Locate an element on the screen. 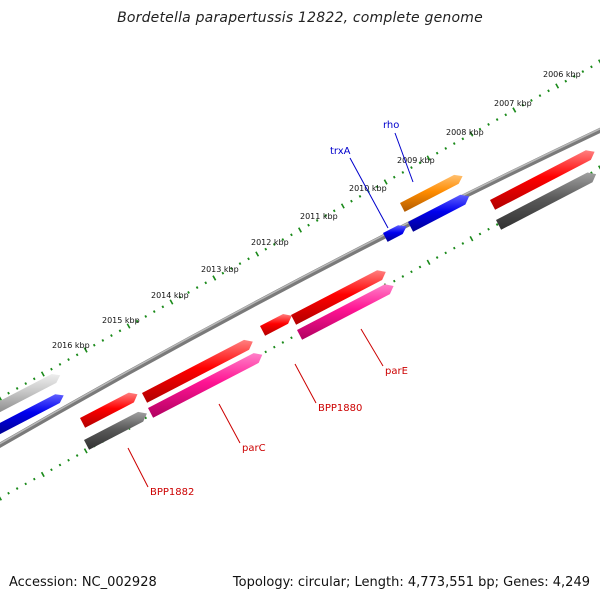  gene-label-rho: rho is located at coordinates (391, 125).